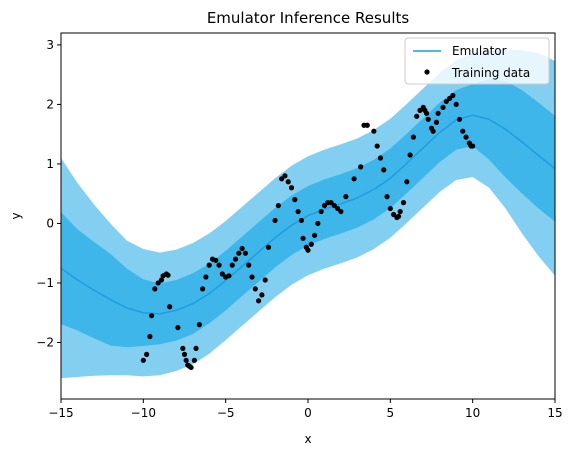 The image size is (574, 455). I want to click on x-tick-label: −5, so click(226, 413).